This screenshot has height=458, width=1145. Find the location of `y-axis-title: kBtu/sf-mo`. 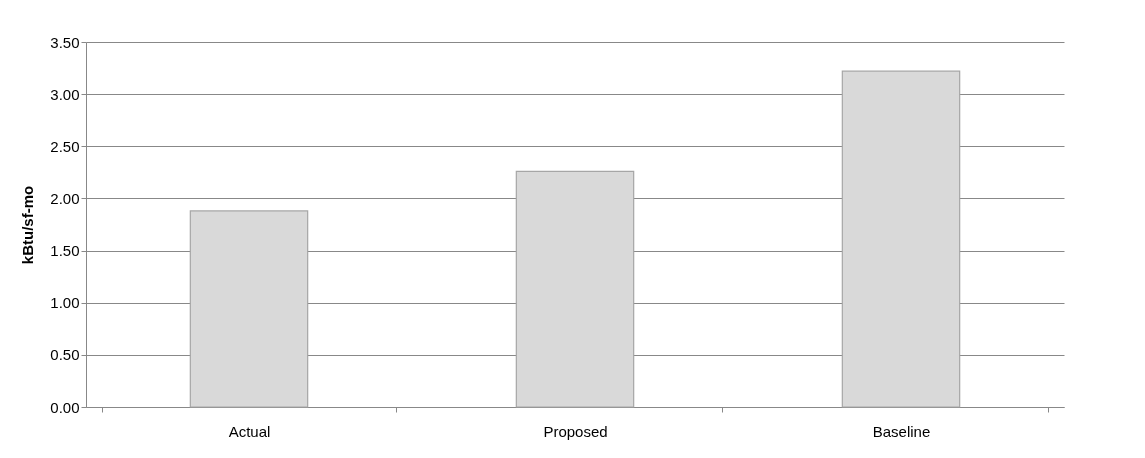

y-axis-title: kBtu/sf-mo is located at coordinates (28, 225).